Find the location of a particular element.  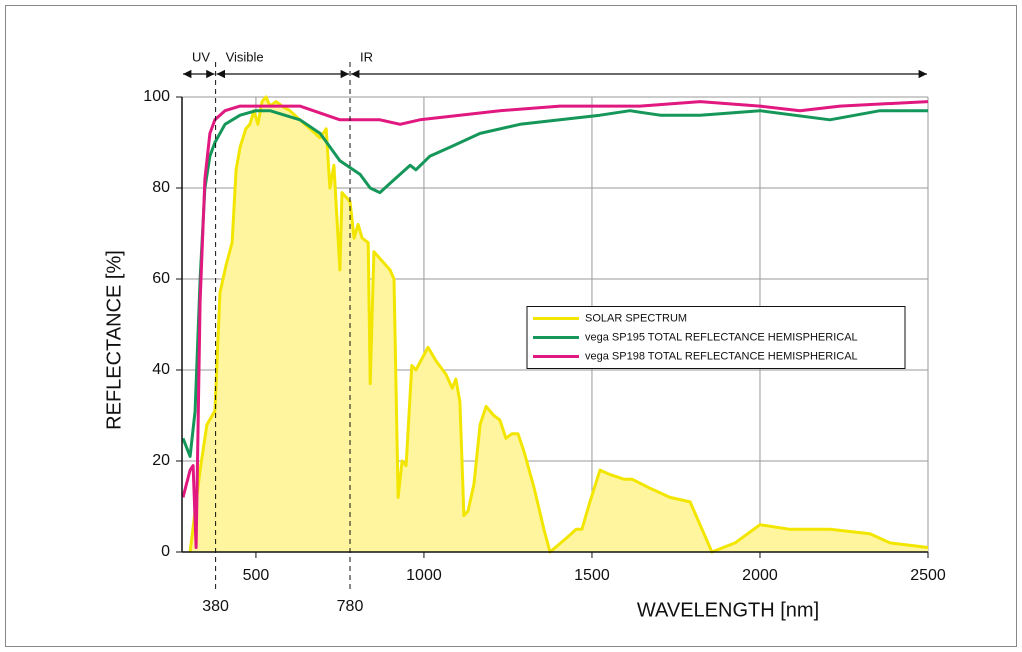

region-label: UV is located at coordinates (201, 56).